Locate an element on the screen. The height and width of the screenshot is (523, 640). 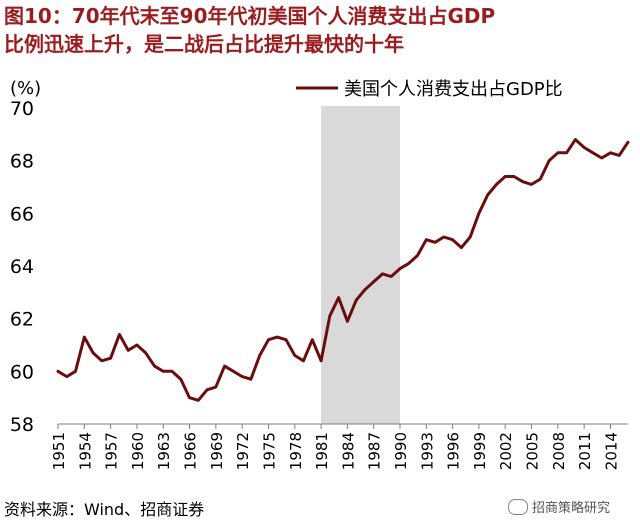
legend: 美国个人消费支出占GDP比 is located at coordinates (429, 89).